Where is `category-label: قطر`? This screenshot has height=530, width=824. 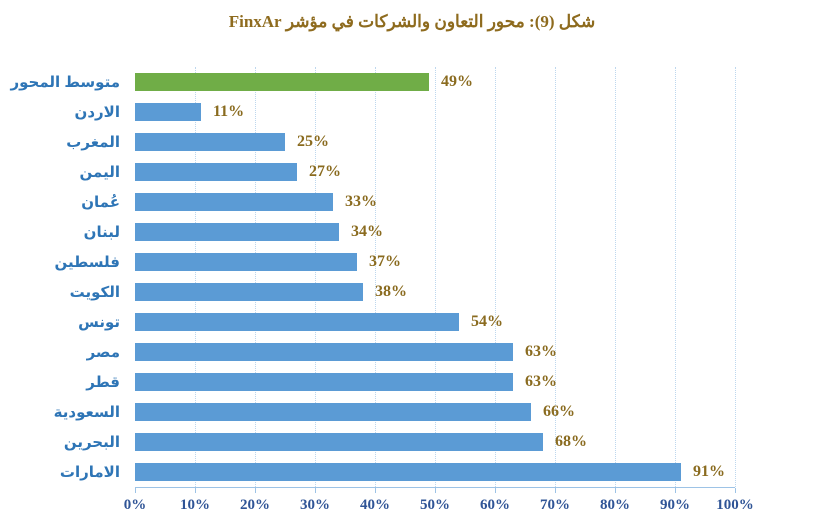
category-label: قطر is located at coordinates (103, 382).